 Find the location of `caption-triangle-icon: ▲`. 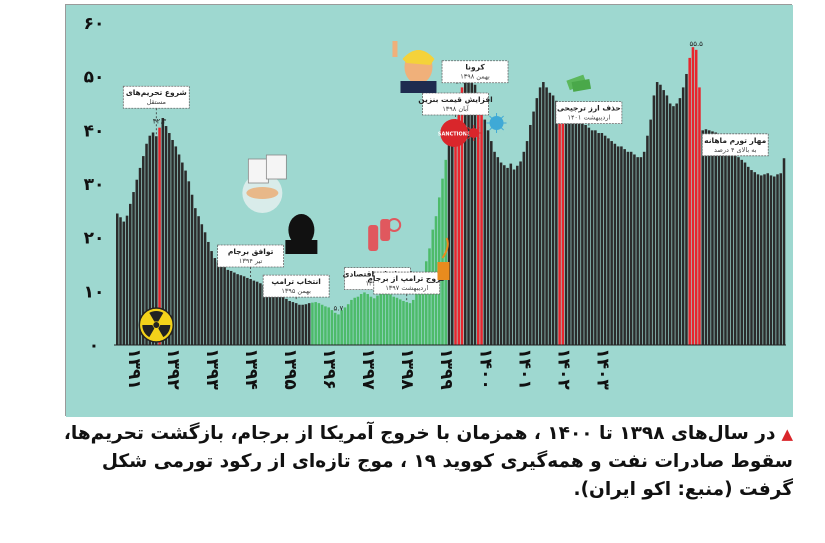

caption-triangle-icon: ▲ is located at coordinates (787, 434).